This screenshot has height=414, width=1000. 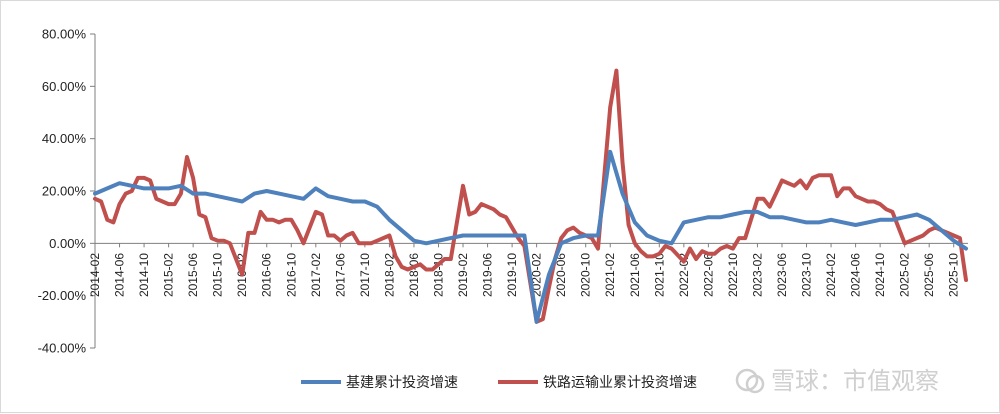 I want to click on x-tick-label: 2022-06, so click(x=708, y=275).